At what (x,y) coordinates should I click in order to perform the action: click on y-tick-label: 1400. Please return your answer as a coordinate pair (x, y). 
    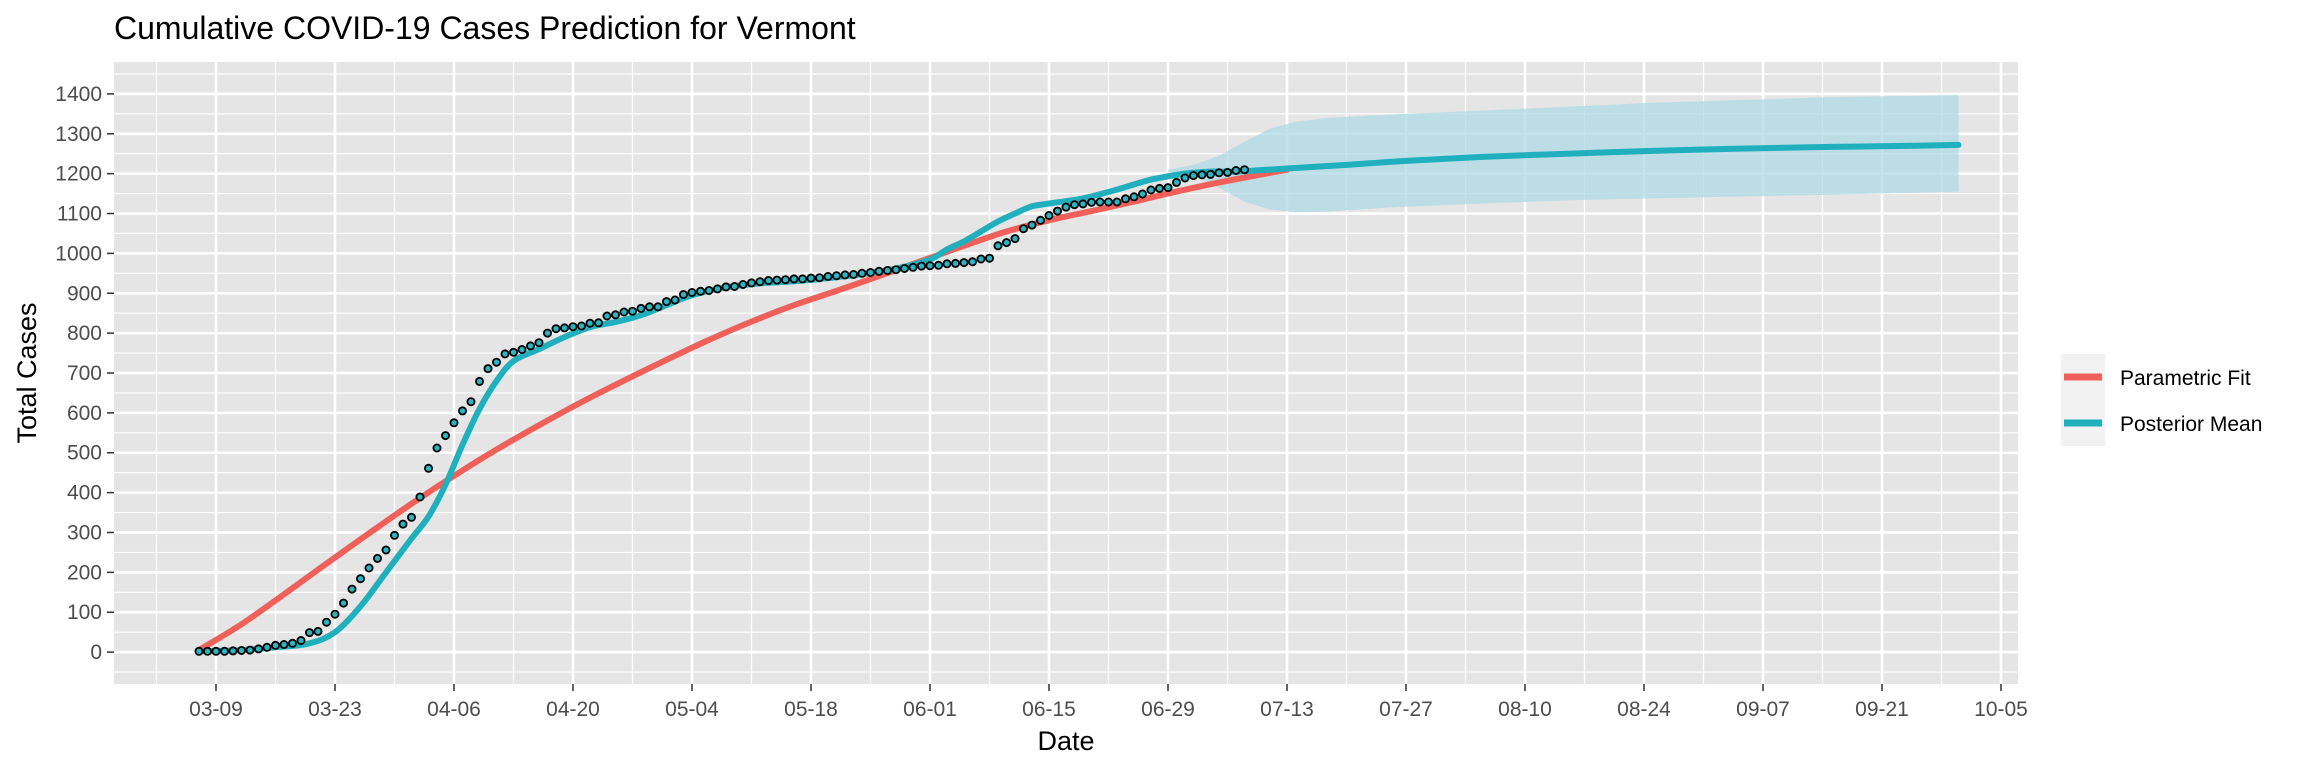
    Looking at the image, I should click on (78, 94).